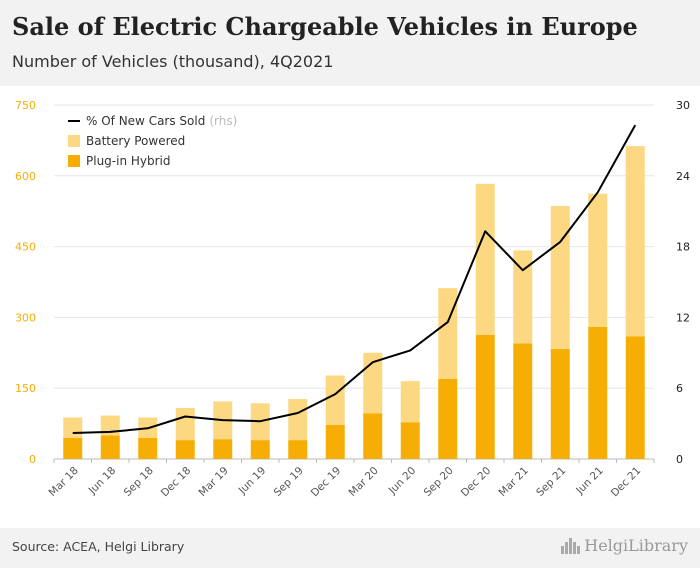 The image size is (700, 568). What do you see at coordinates (326, 482) in the screenshot?
I see `x-tick-label: Dec 19` at bounding box center [326, 482].